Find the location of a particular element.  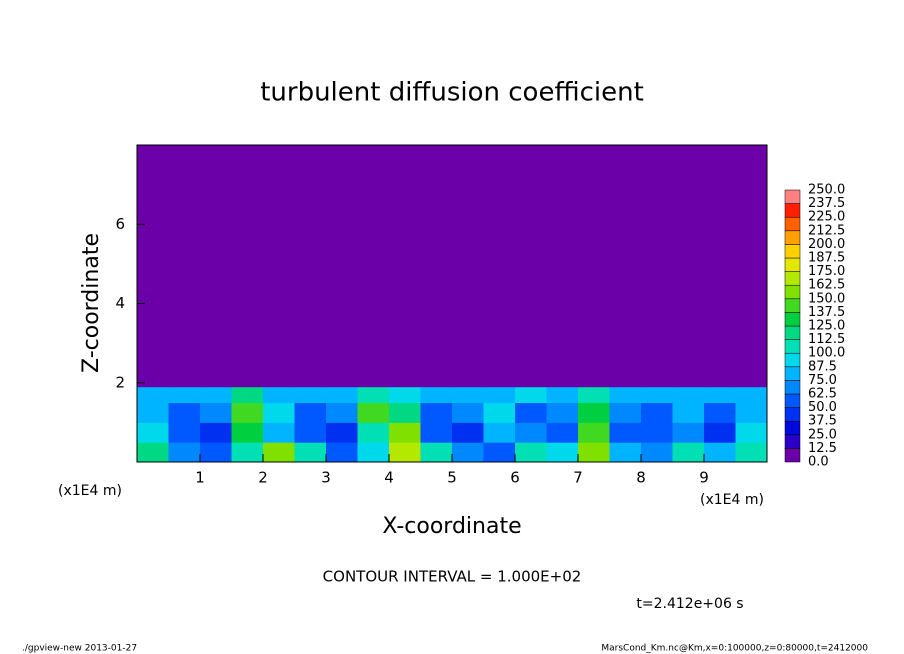

x-tick-label: 3 is located at coordinates (326, 478).